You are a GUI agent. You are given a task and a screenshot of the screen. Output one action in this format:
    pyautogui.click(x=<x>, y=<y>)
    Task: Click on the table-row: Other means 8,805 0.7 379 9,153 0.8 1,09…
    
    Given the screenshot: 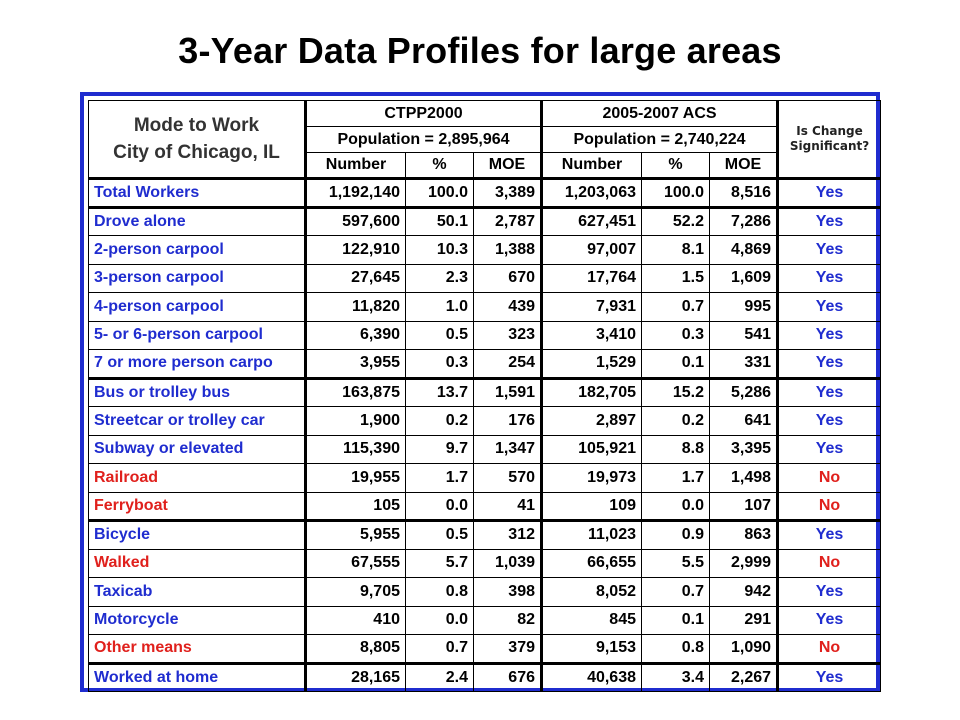 What is the action you would take?
    pyautogui.click(x=485, y=649)
    